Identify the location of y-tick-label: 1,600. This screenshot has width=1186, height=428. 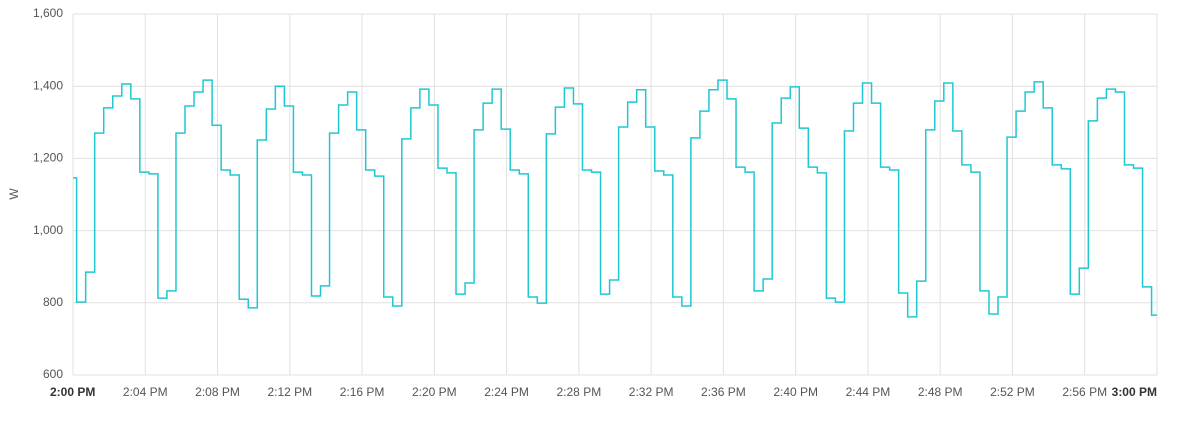
(48, 13).